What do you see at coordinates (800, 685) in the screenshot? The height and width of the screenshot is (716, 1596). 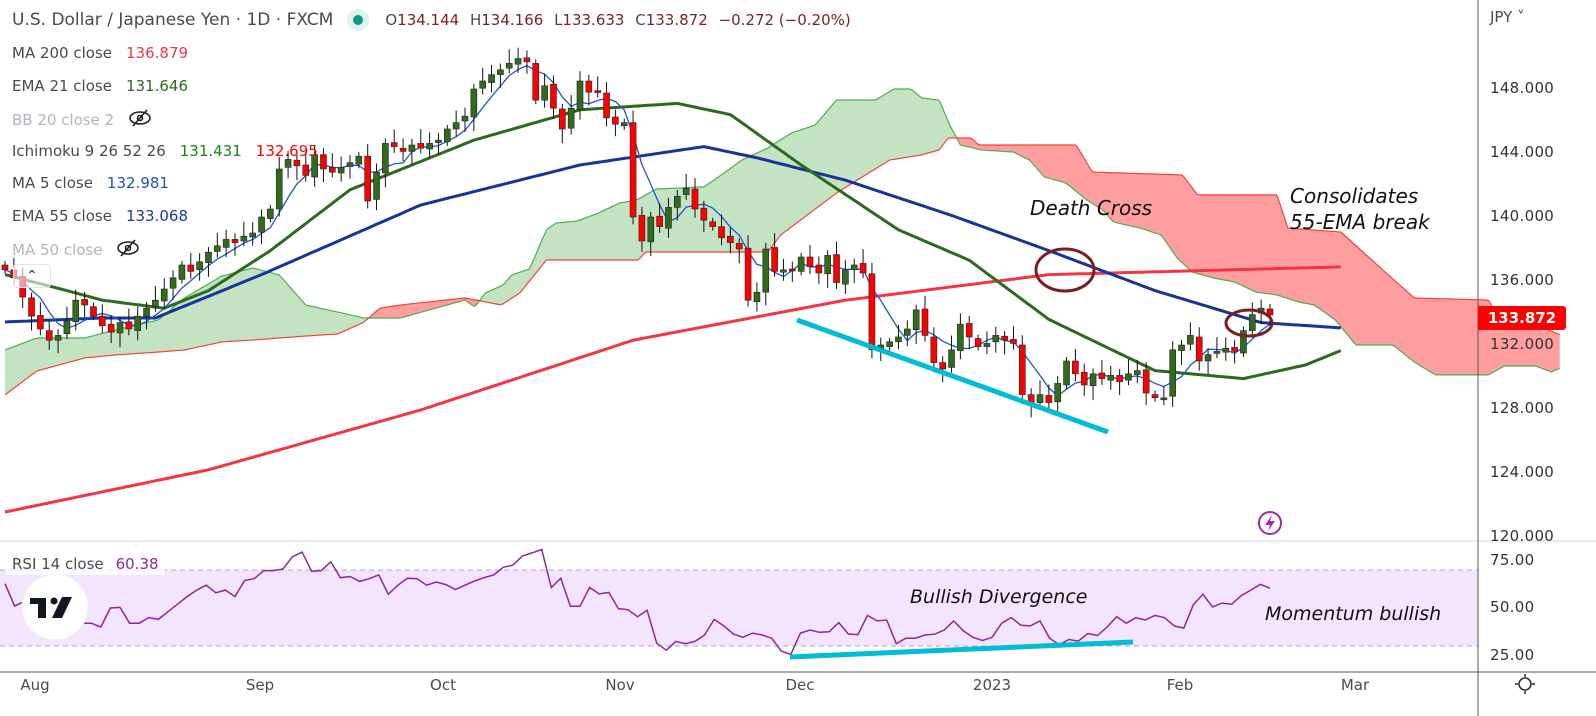 I see `time-label: Dec` at bounding box center [800, 685].